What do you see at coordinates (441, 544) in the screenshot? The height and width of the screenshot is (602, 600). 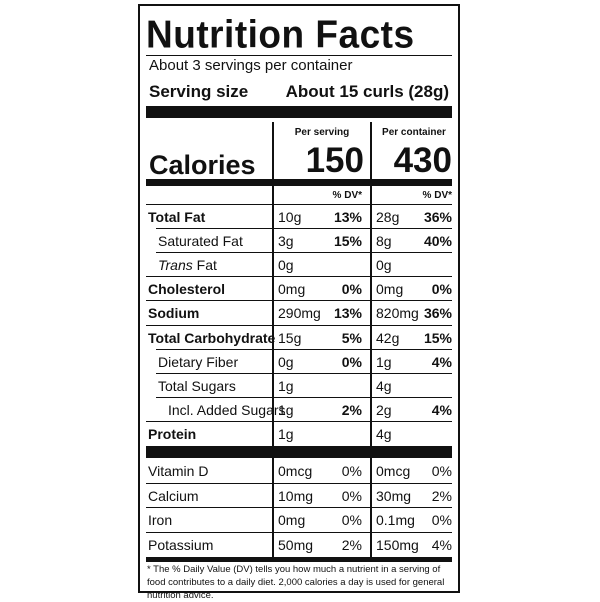 I see `vitamin-container-dv: 4%` at bounding box center [441, 544].